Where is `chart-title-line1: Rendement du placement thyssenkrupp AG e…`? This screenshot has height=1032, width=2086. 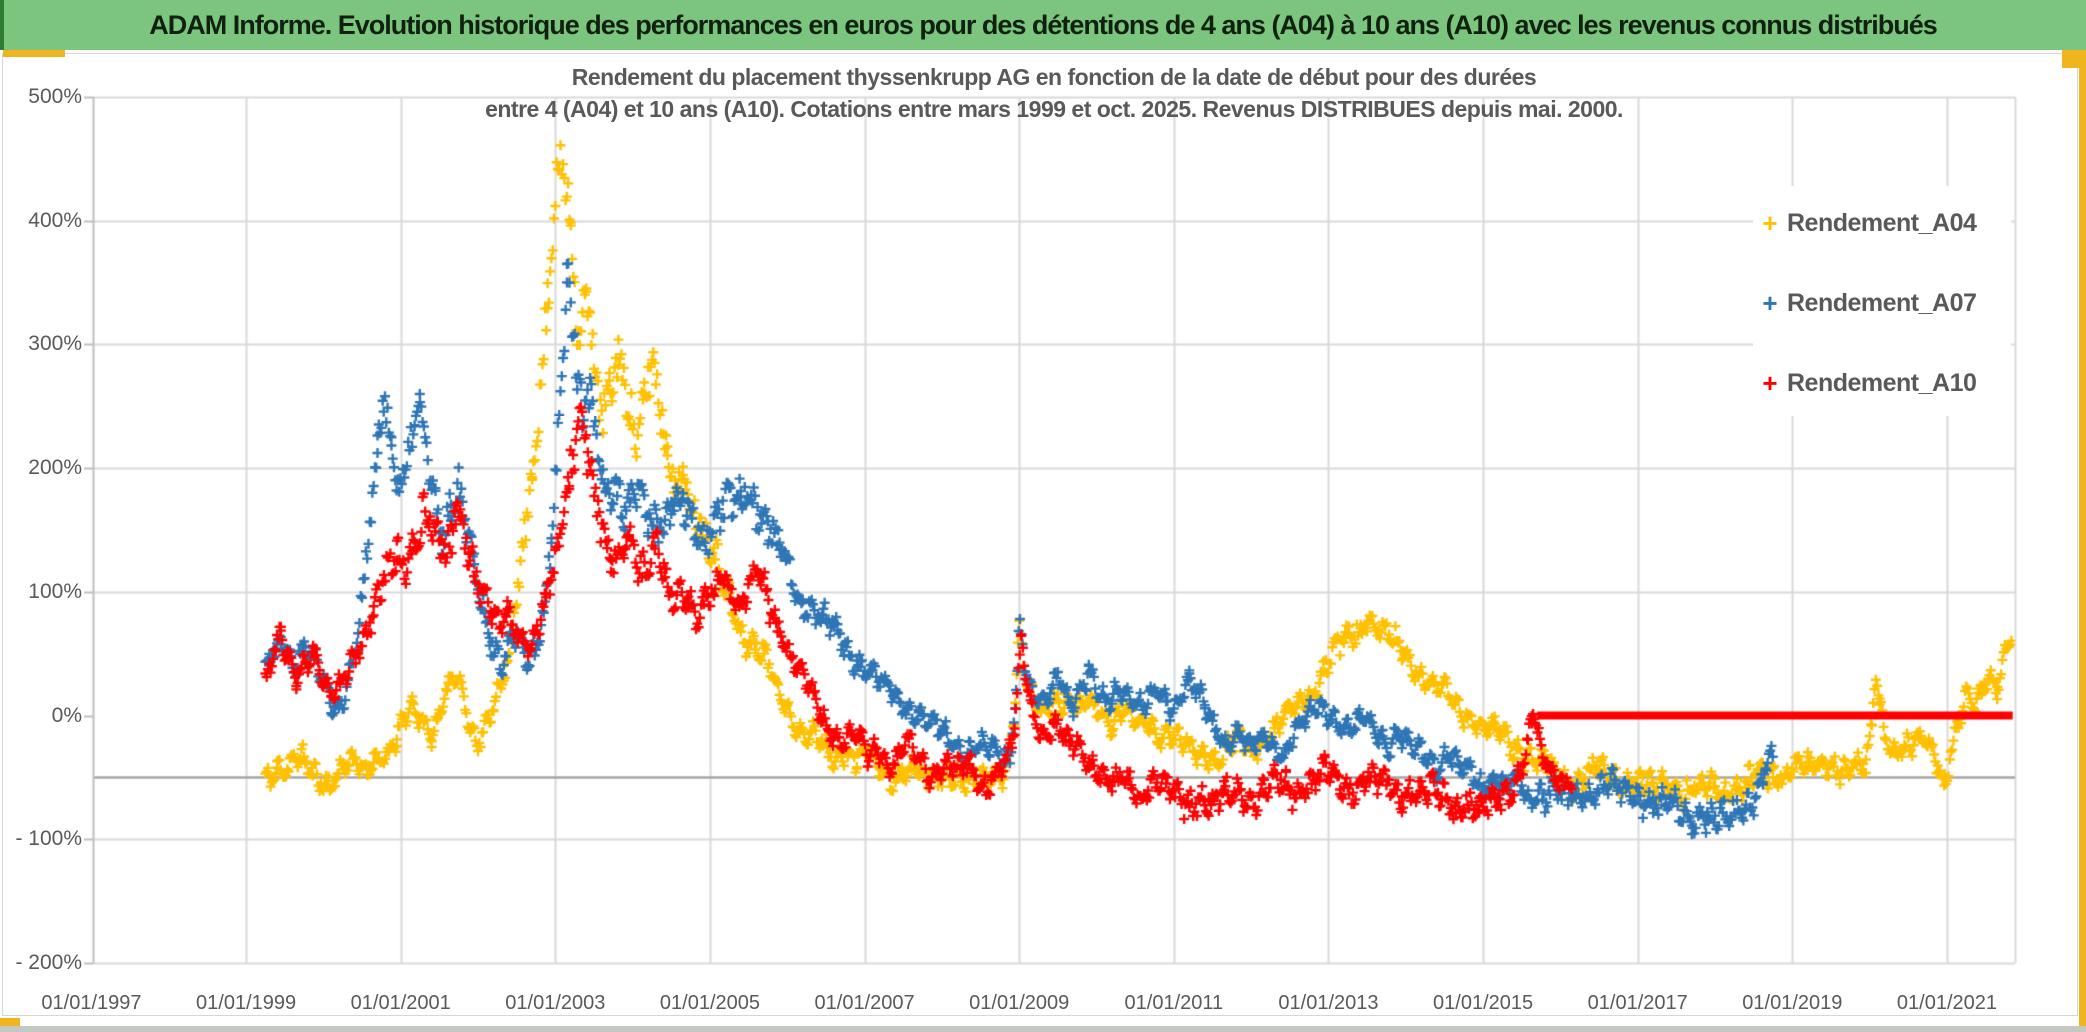 chart-title-line1: Rendement du placement thyssenkrupp AG e… is located at coordinates (1054, 77).